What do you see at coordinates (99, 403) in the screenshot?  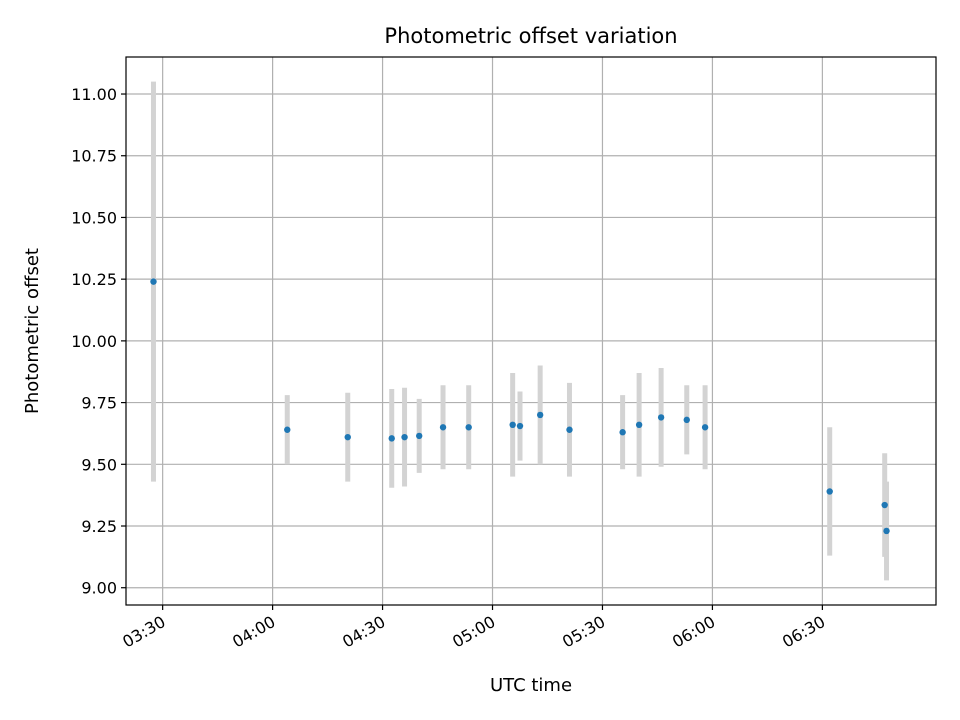 I see `y-tick-label: 9.75` at bounding box center [99, 403].